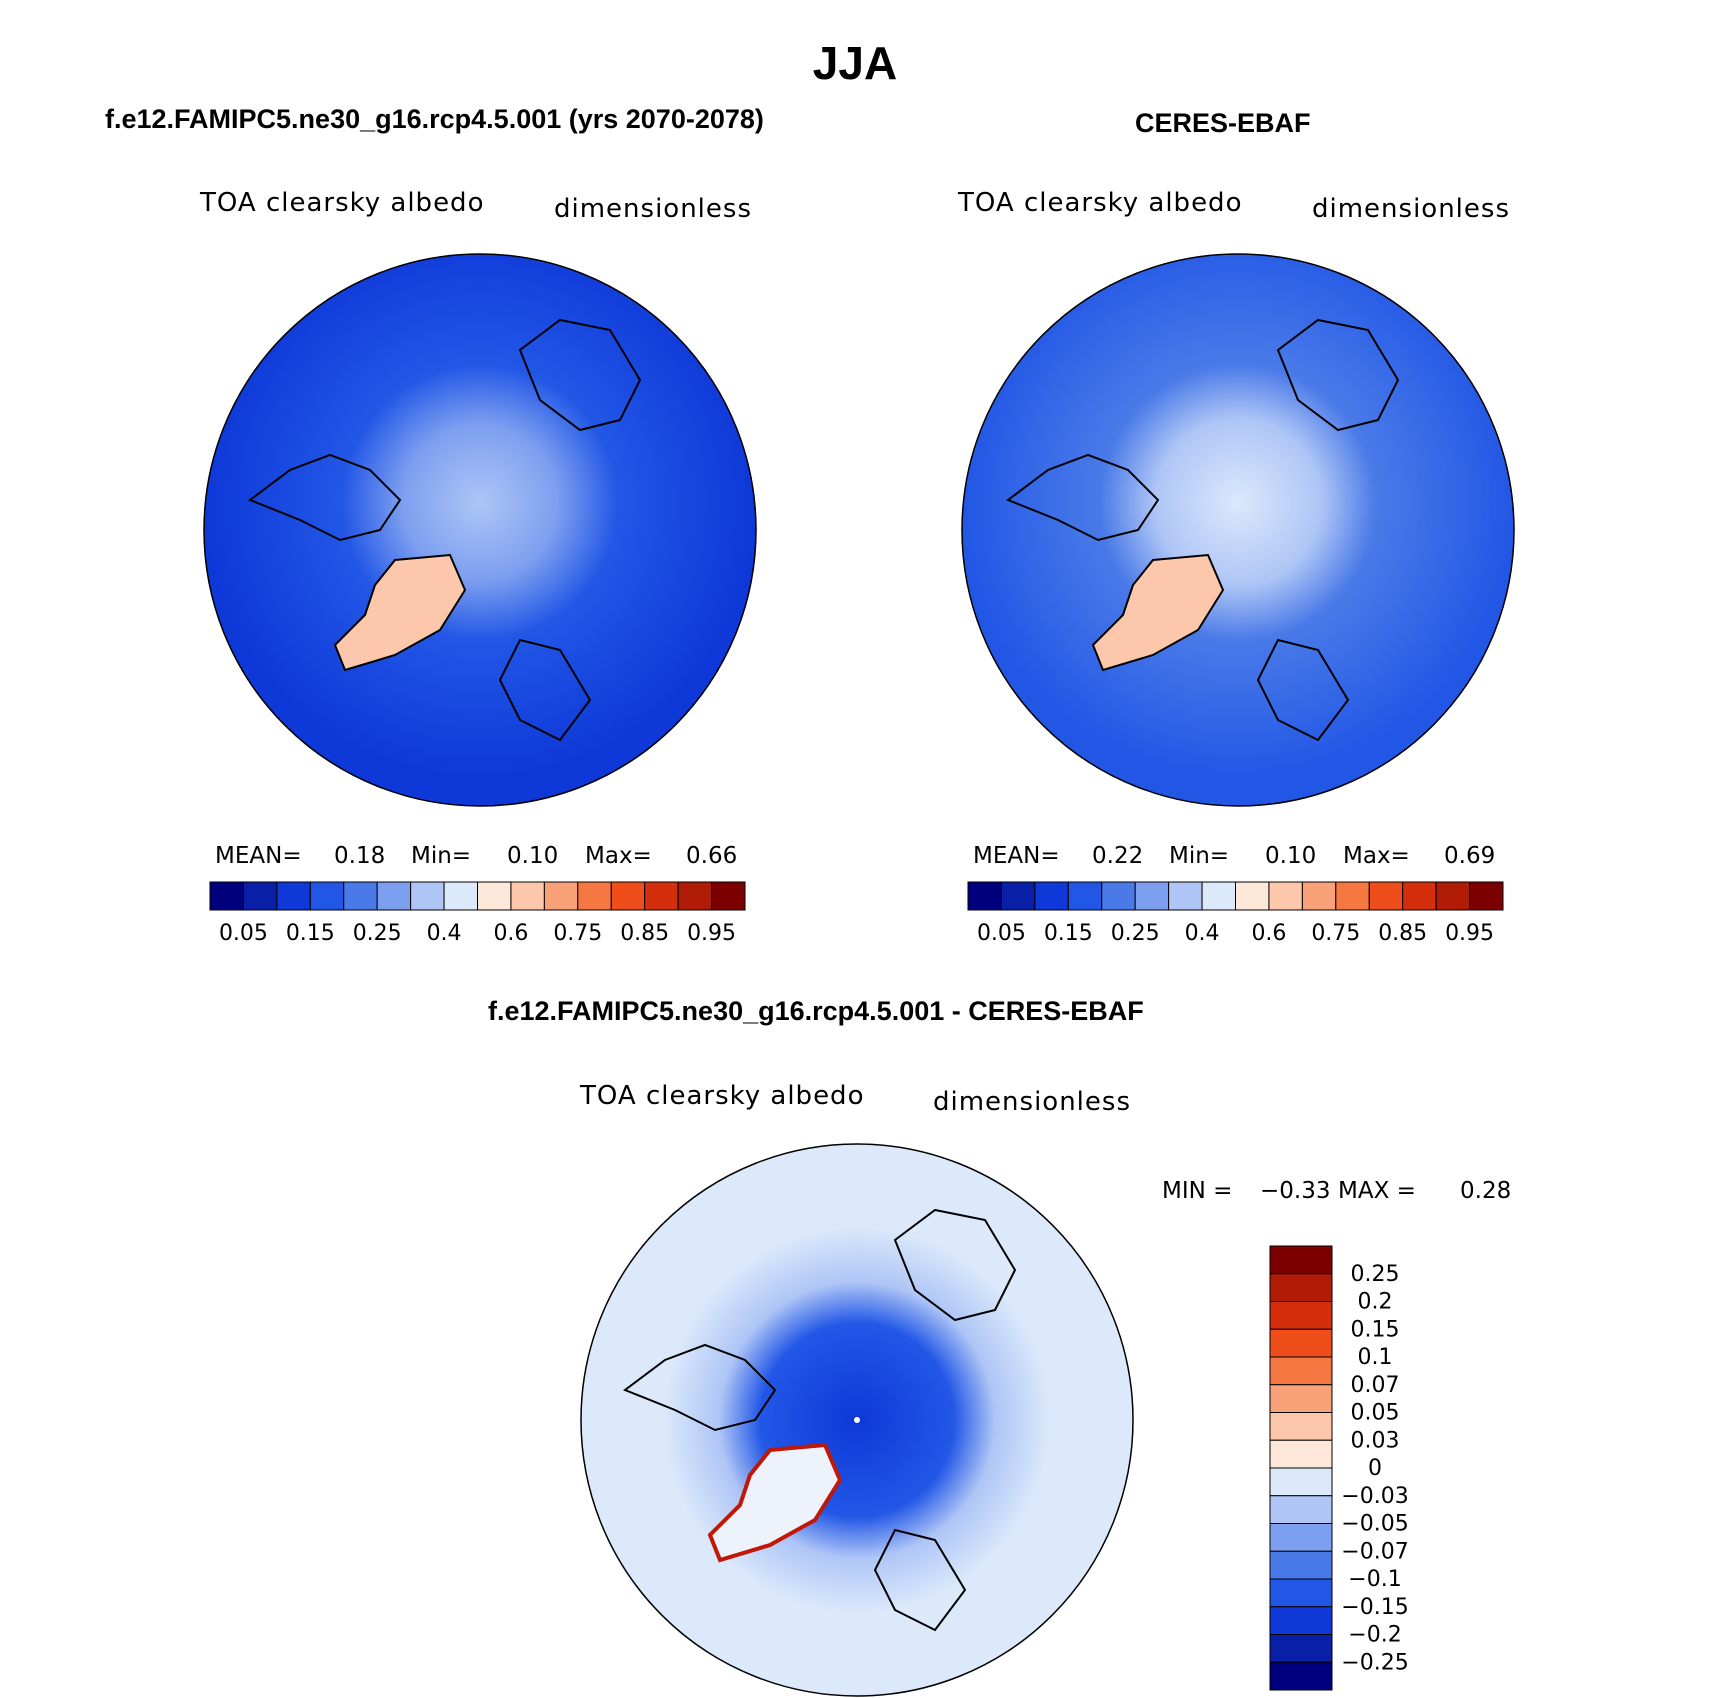 This screenshot has width=1710, height=1698. What do you see at coordinates (1374, 1524) in the screenshot?
I see `colorbar-tick-label: −0.05` at bounding box center [1374, 1524].